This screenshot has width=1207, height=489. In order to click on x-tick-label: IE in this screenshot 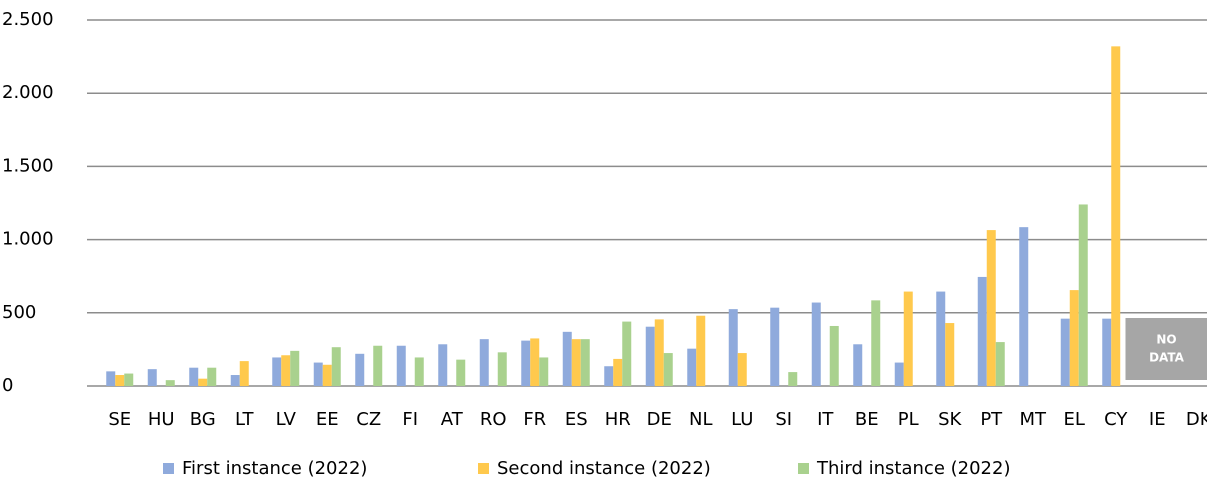, I will do `click(1157, 419)`.